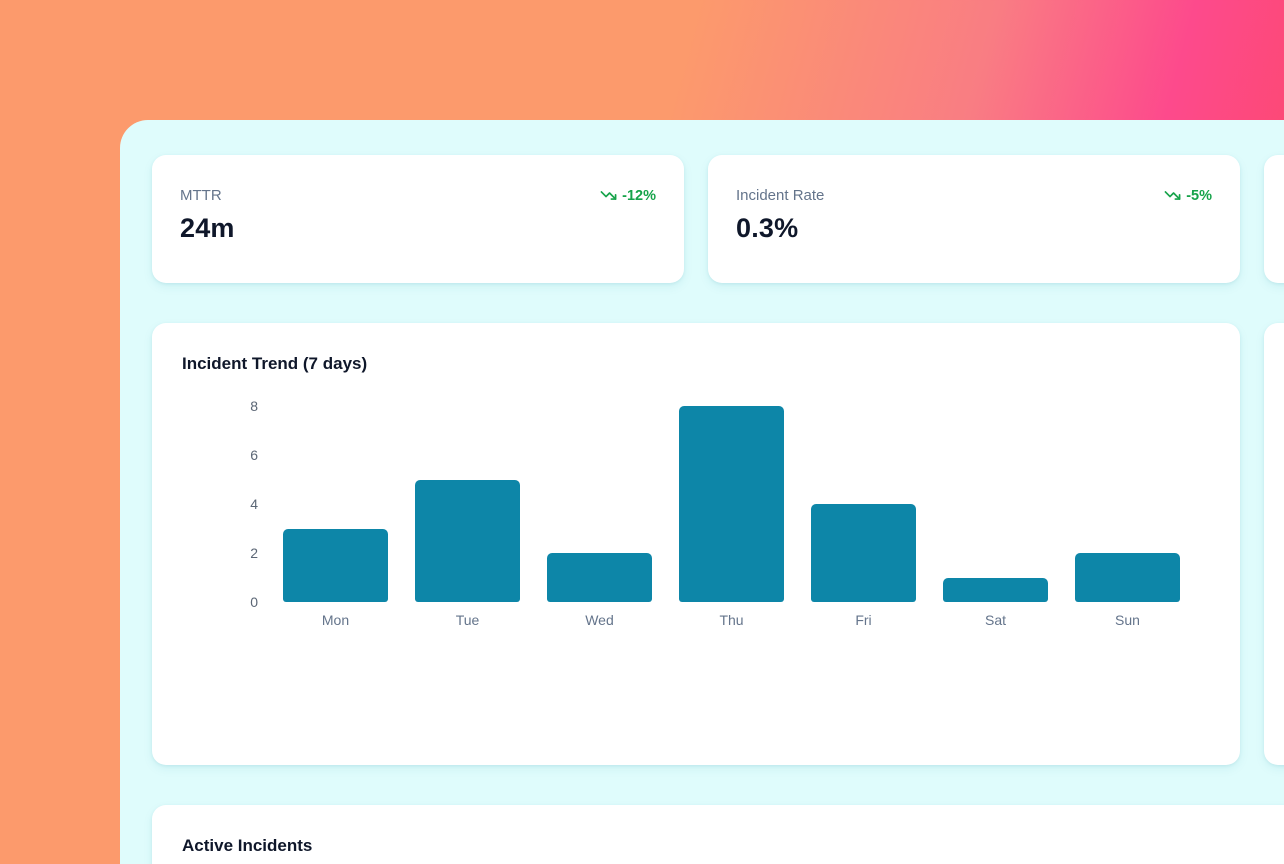 Image resolution: width=1284 pixels, height=864 pixels. I want to click on metric-delta: -5%, so click(1188, 195).